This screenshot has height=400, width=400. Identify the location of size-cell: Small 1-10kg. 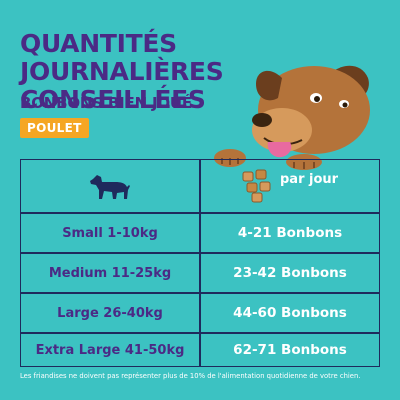
(110, 233).